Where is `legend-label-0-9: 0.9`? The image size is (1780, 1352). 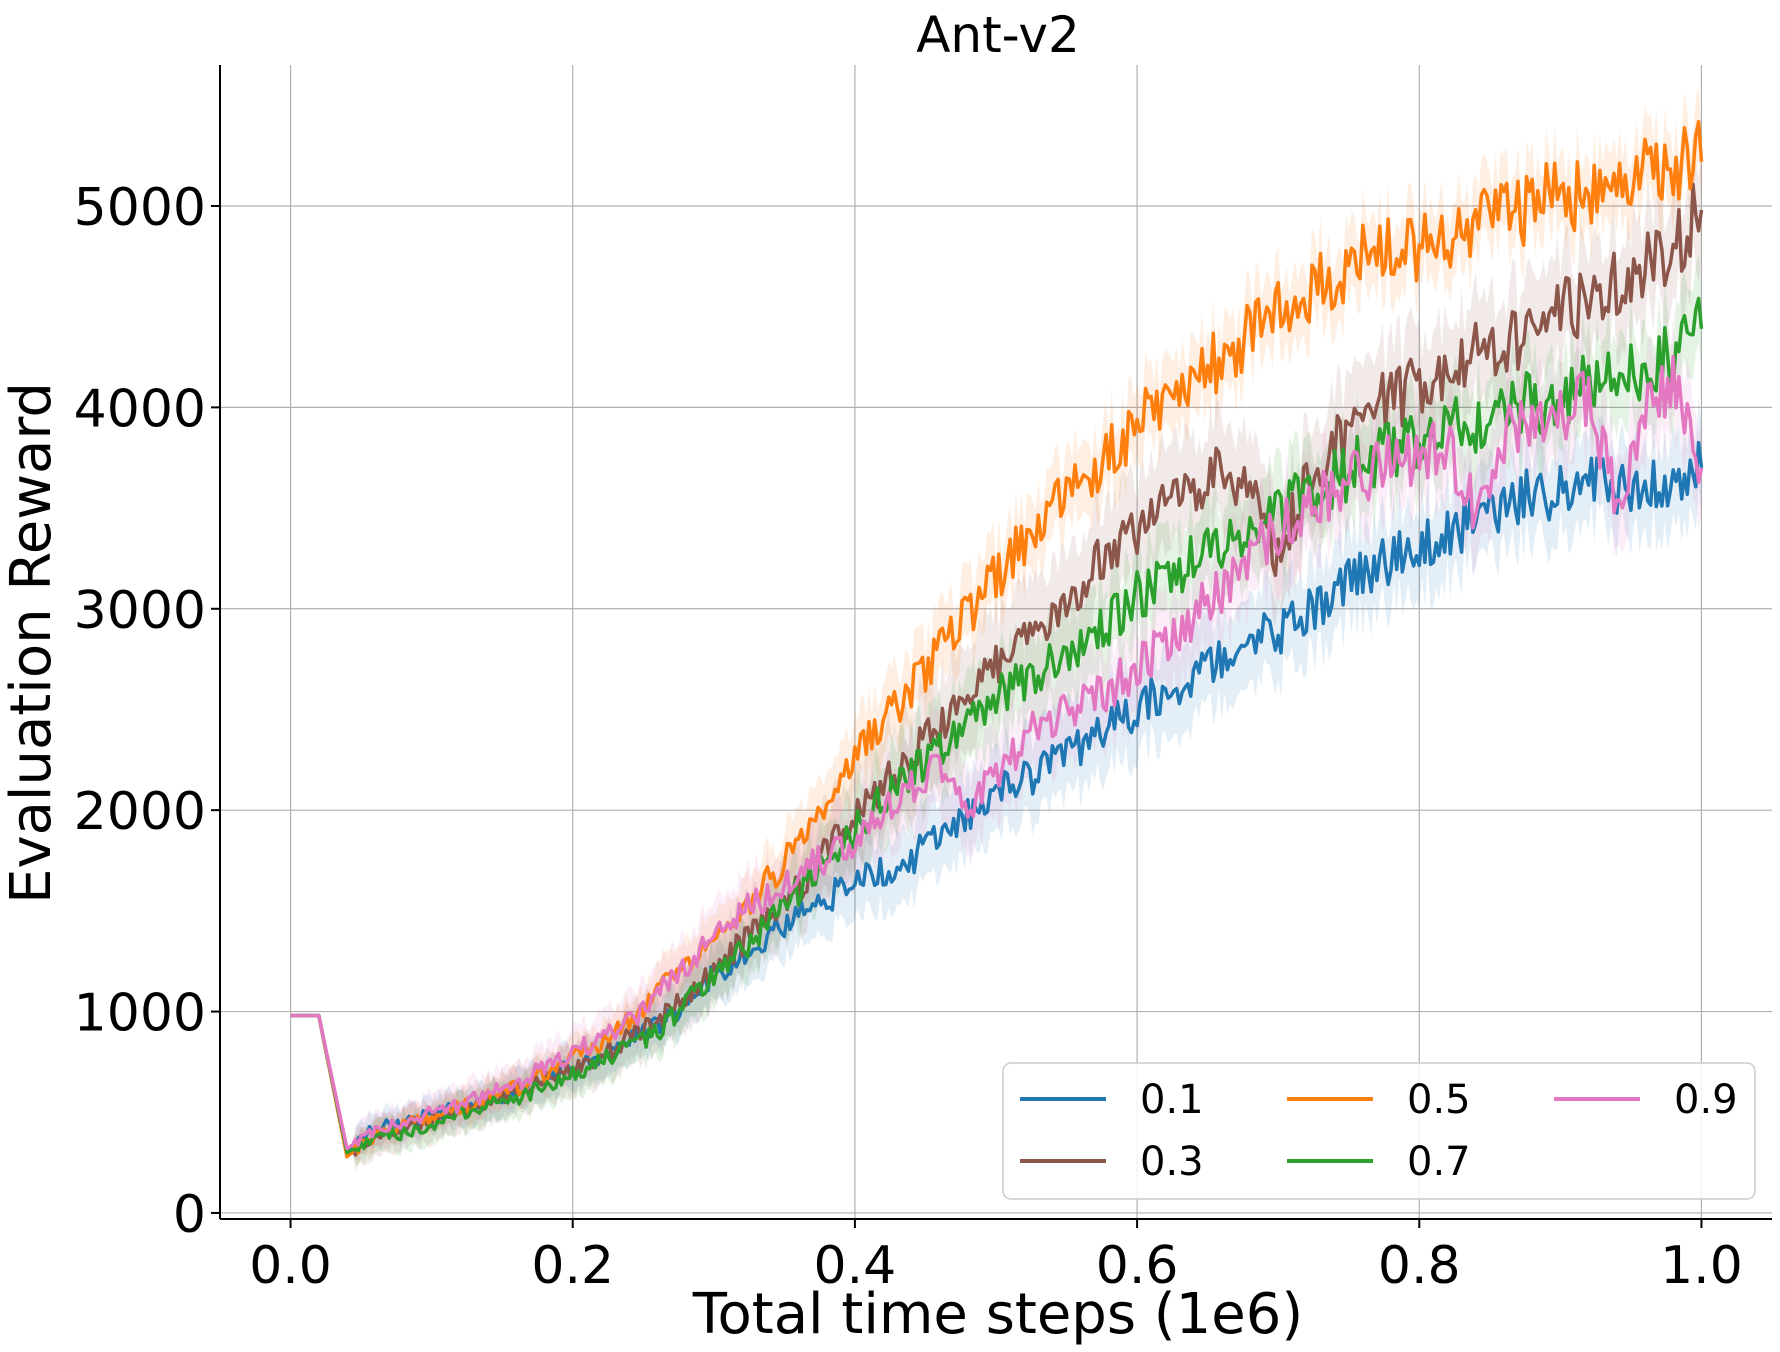 legend-label-0-9: 0.9 is located at coordinates (1706, 1100).